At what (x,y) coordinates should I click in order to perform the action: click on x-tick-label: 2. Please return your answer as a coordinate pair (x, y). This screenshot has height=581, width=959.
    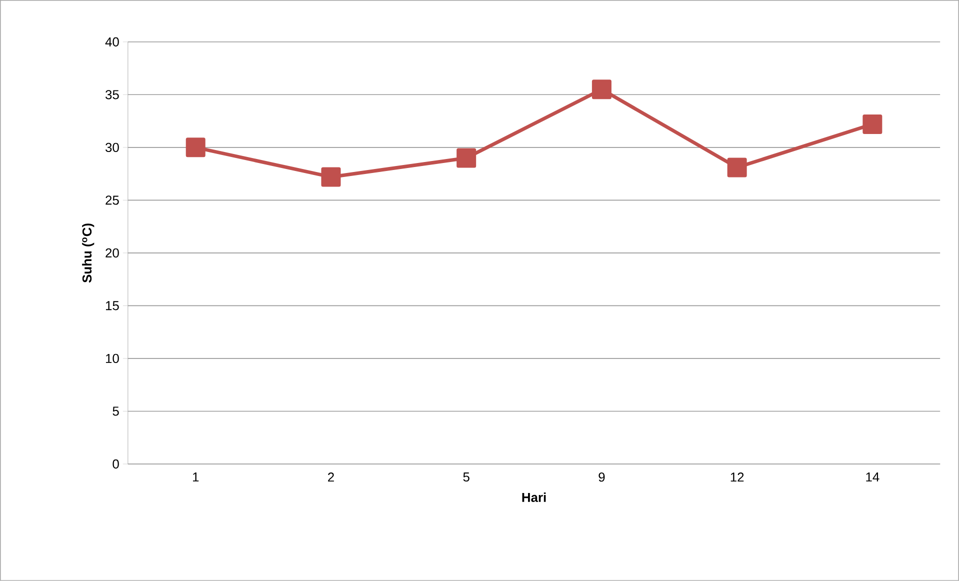
    Looking at the image, I should click on (331, 477).